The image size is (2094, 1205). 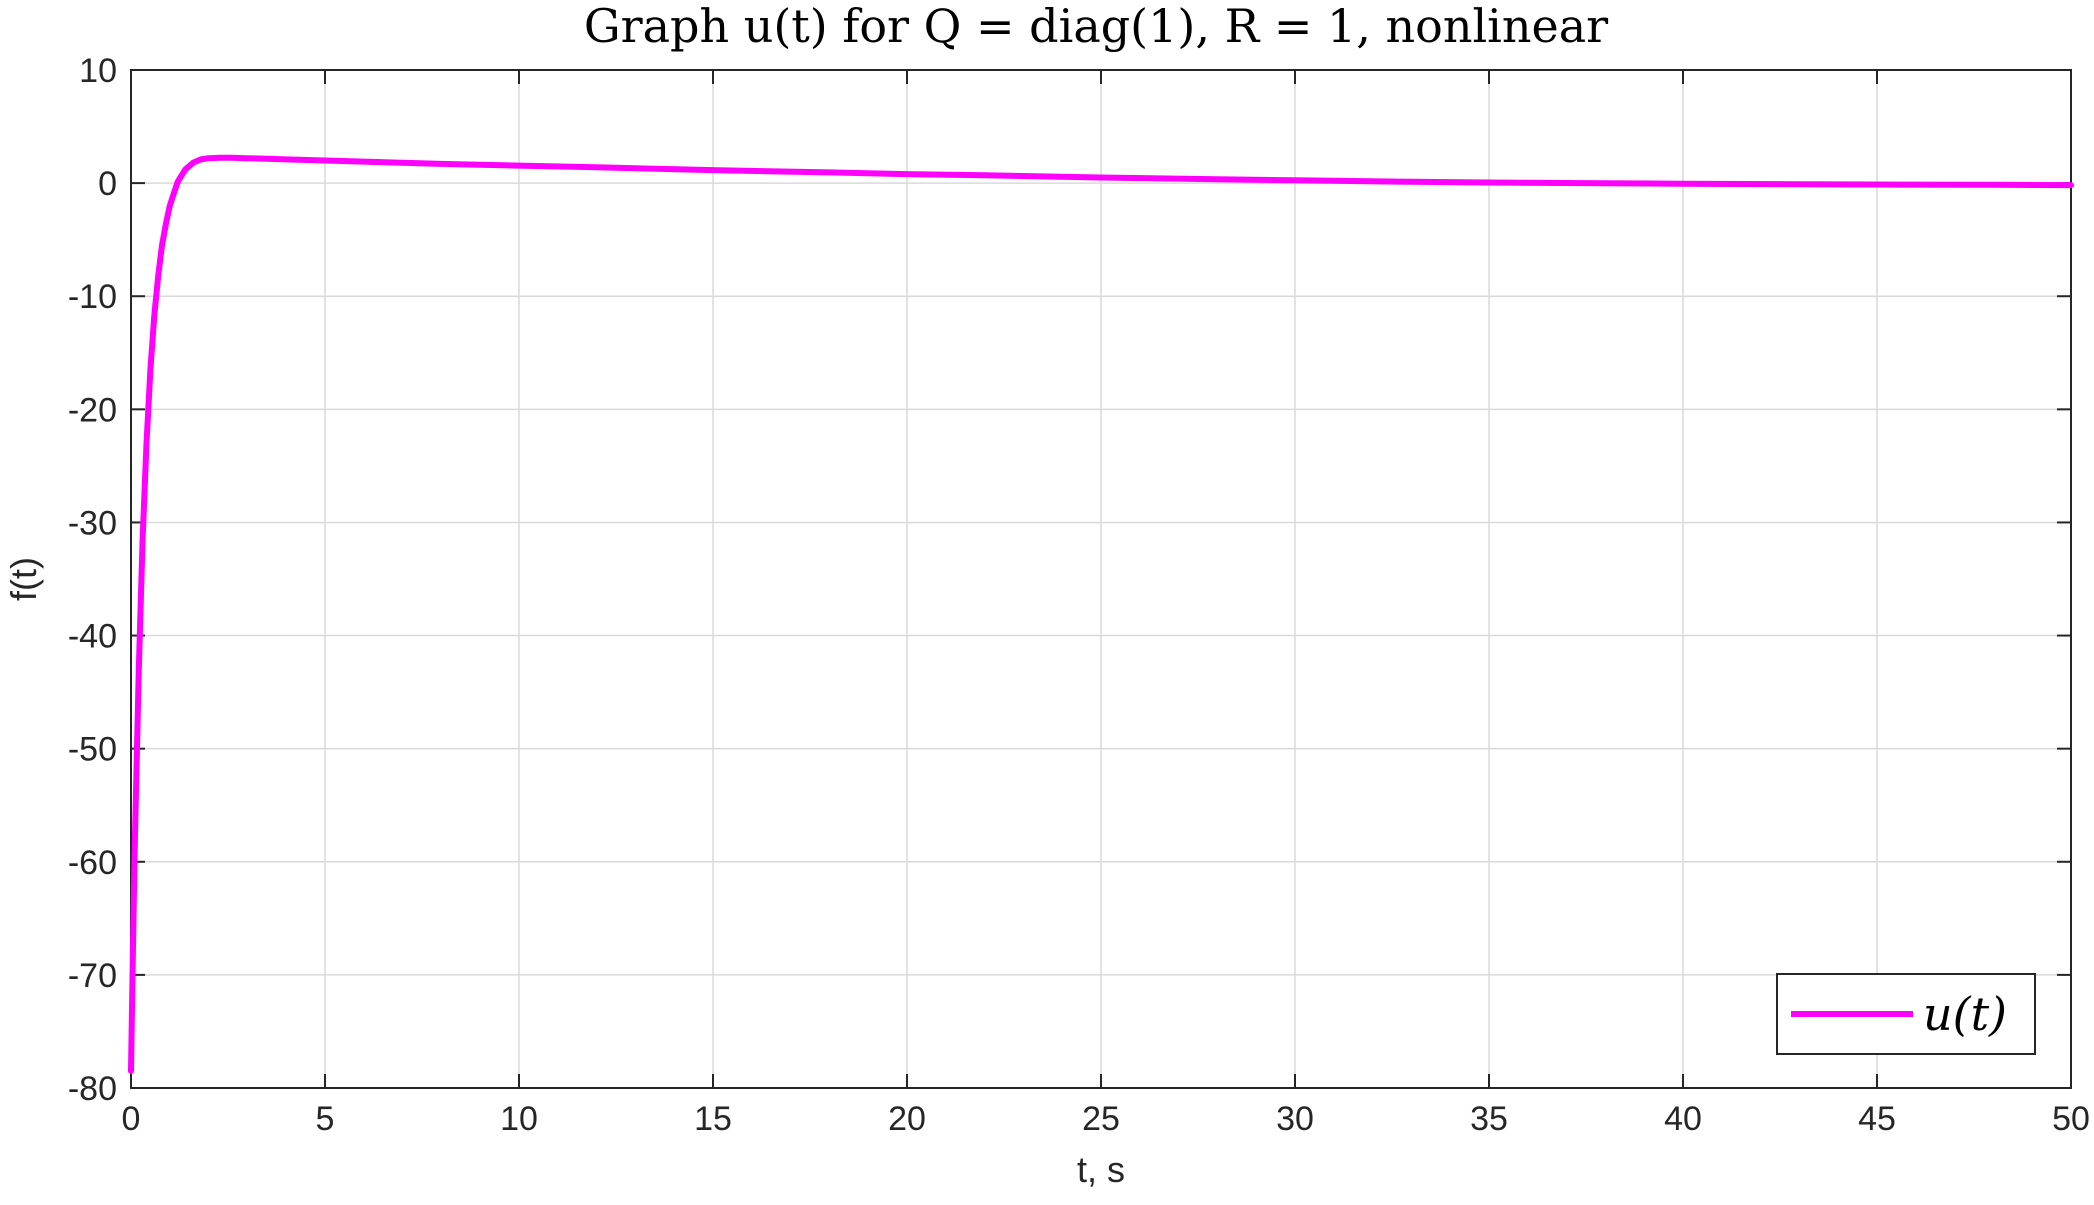 I want to click on x-tick-label: 10, so click(x=519, y=1119).